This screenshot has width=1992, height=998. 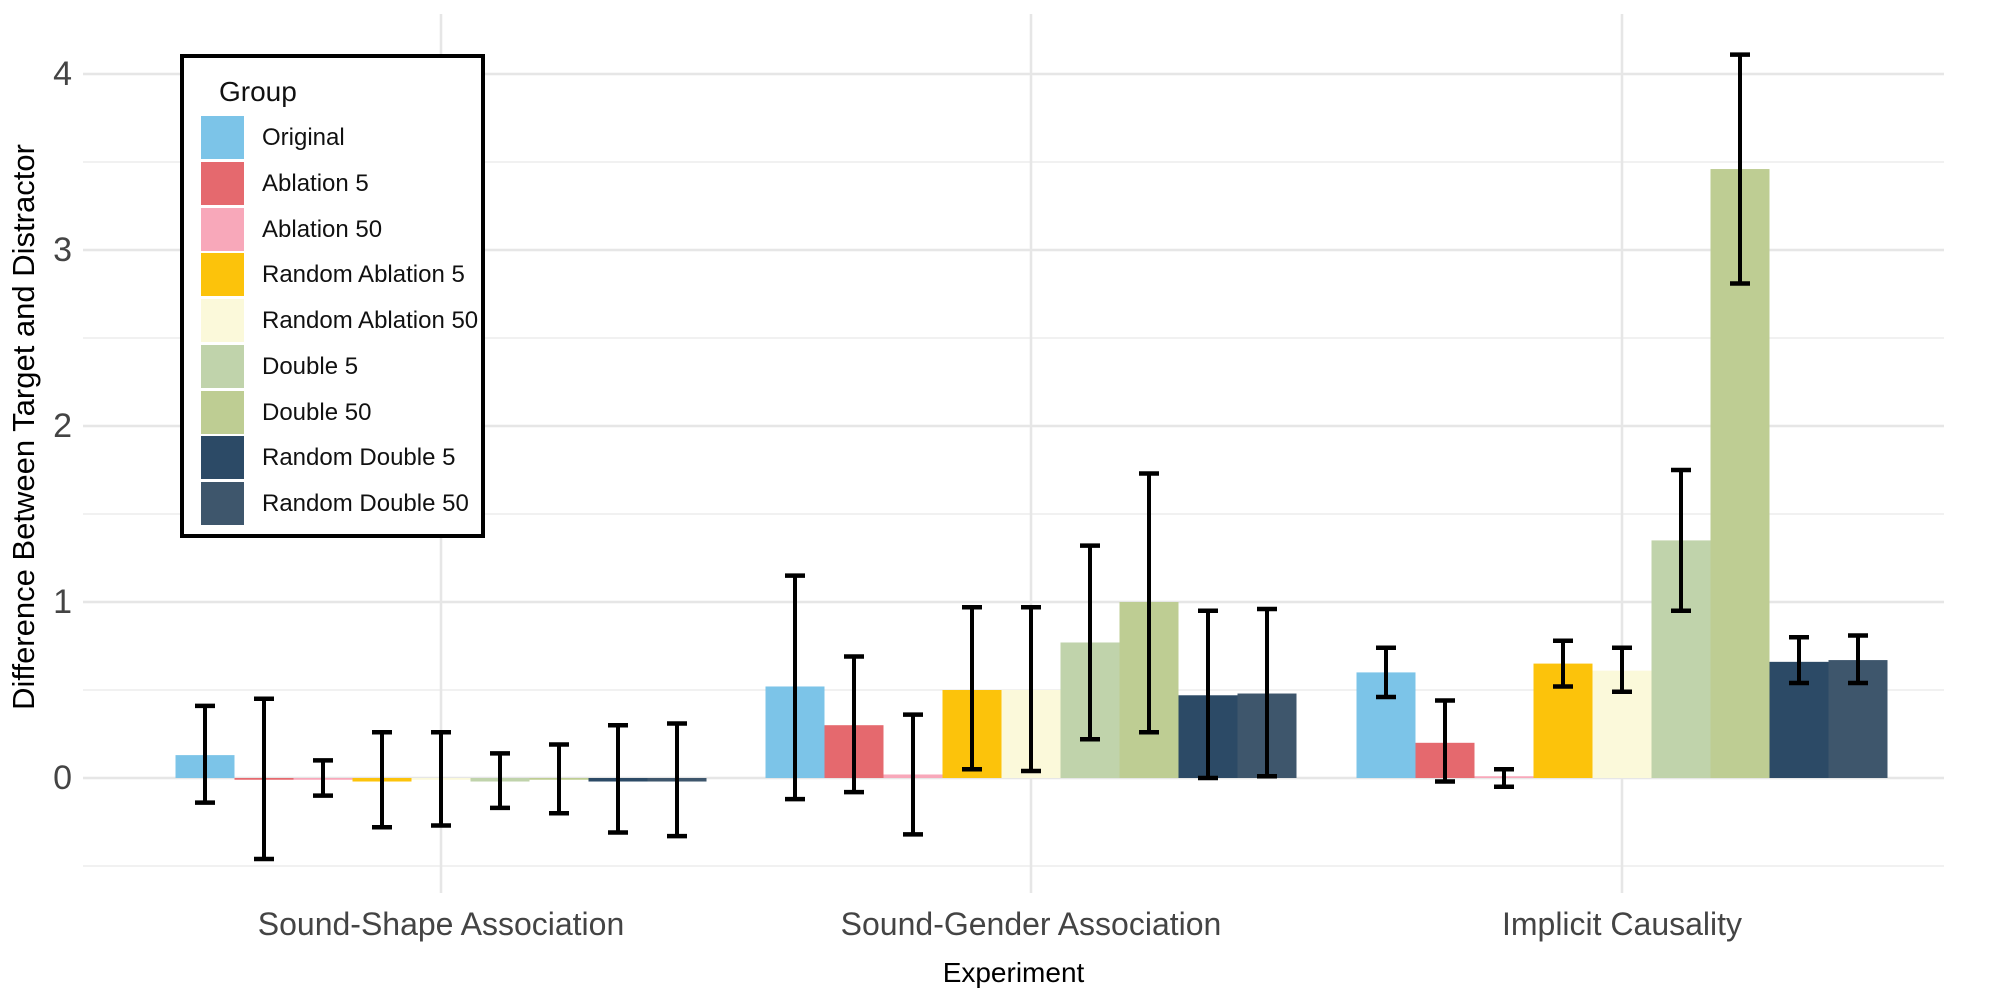 I want to click on legend-item-random-ablation-5: Random Ablation 5, so click(x=332, y=275).